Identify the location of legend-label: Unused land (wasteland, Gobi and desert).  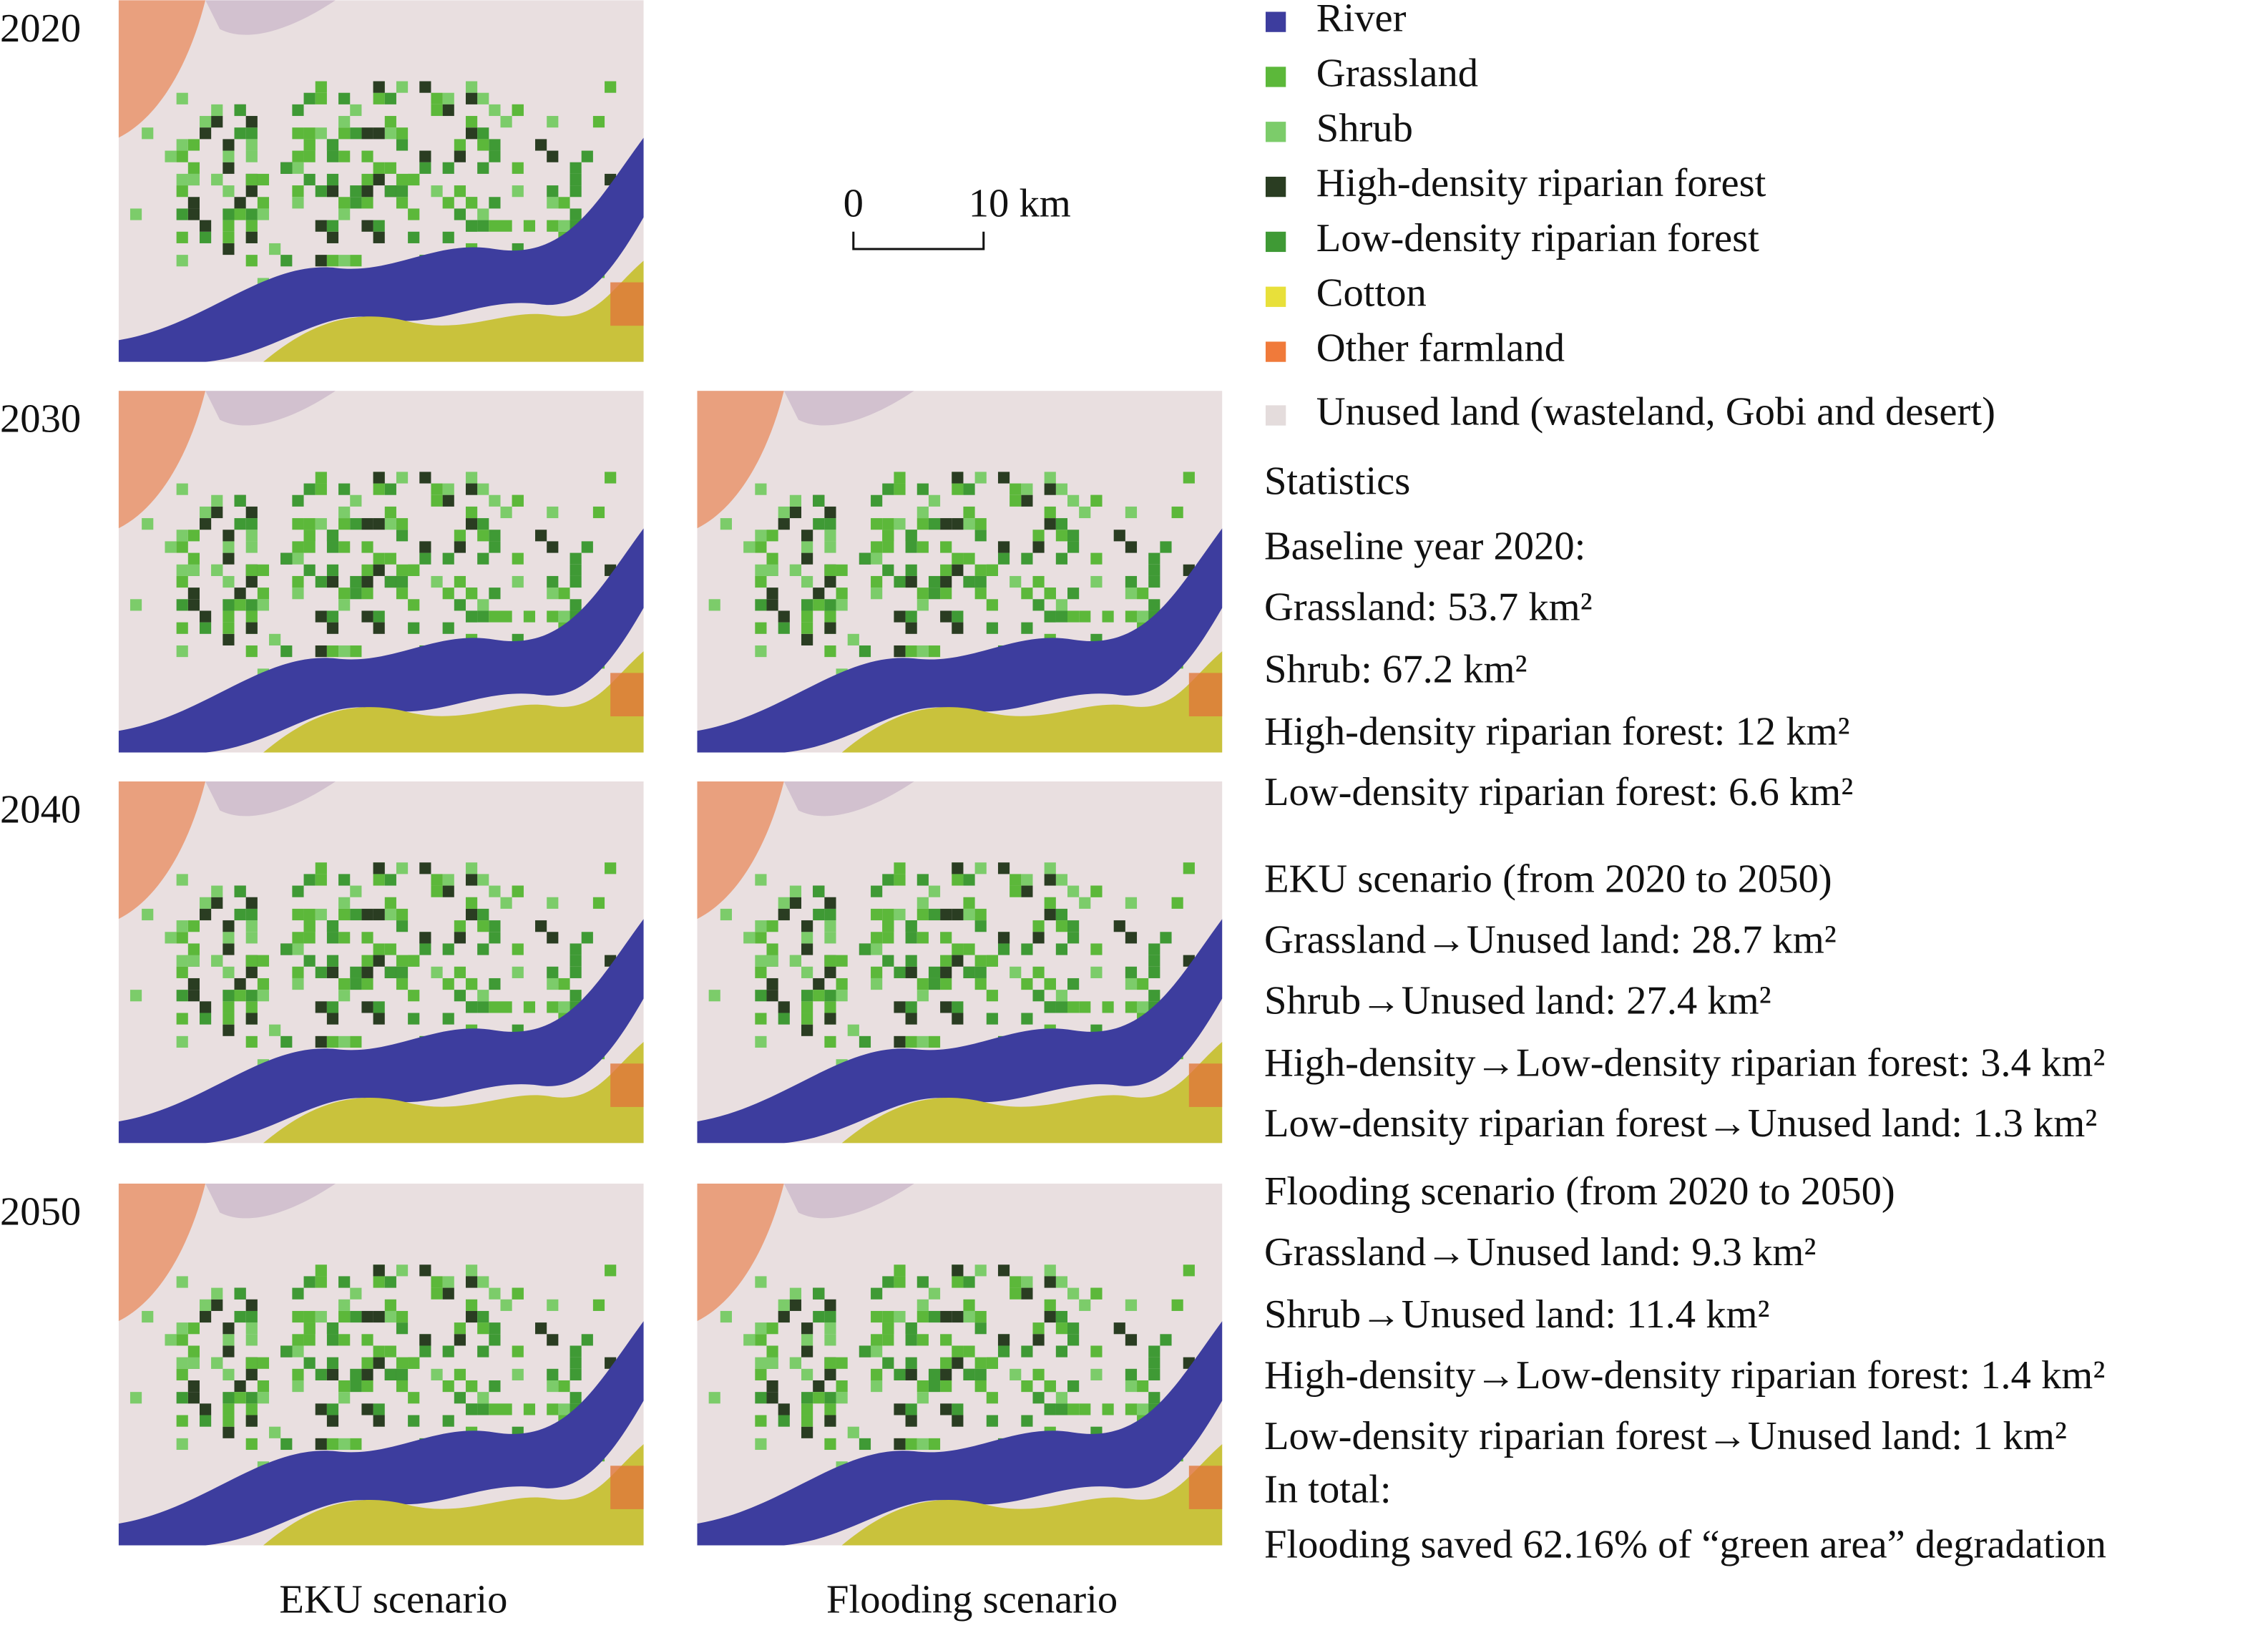
(1655, 412).